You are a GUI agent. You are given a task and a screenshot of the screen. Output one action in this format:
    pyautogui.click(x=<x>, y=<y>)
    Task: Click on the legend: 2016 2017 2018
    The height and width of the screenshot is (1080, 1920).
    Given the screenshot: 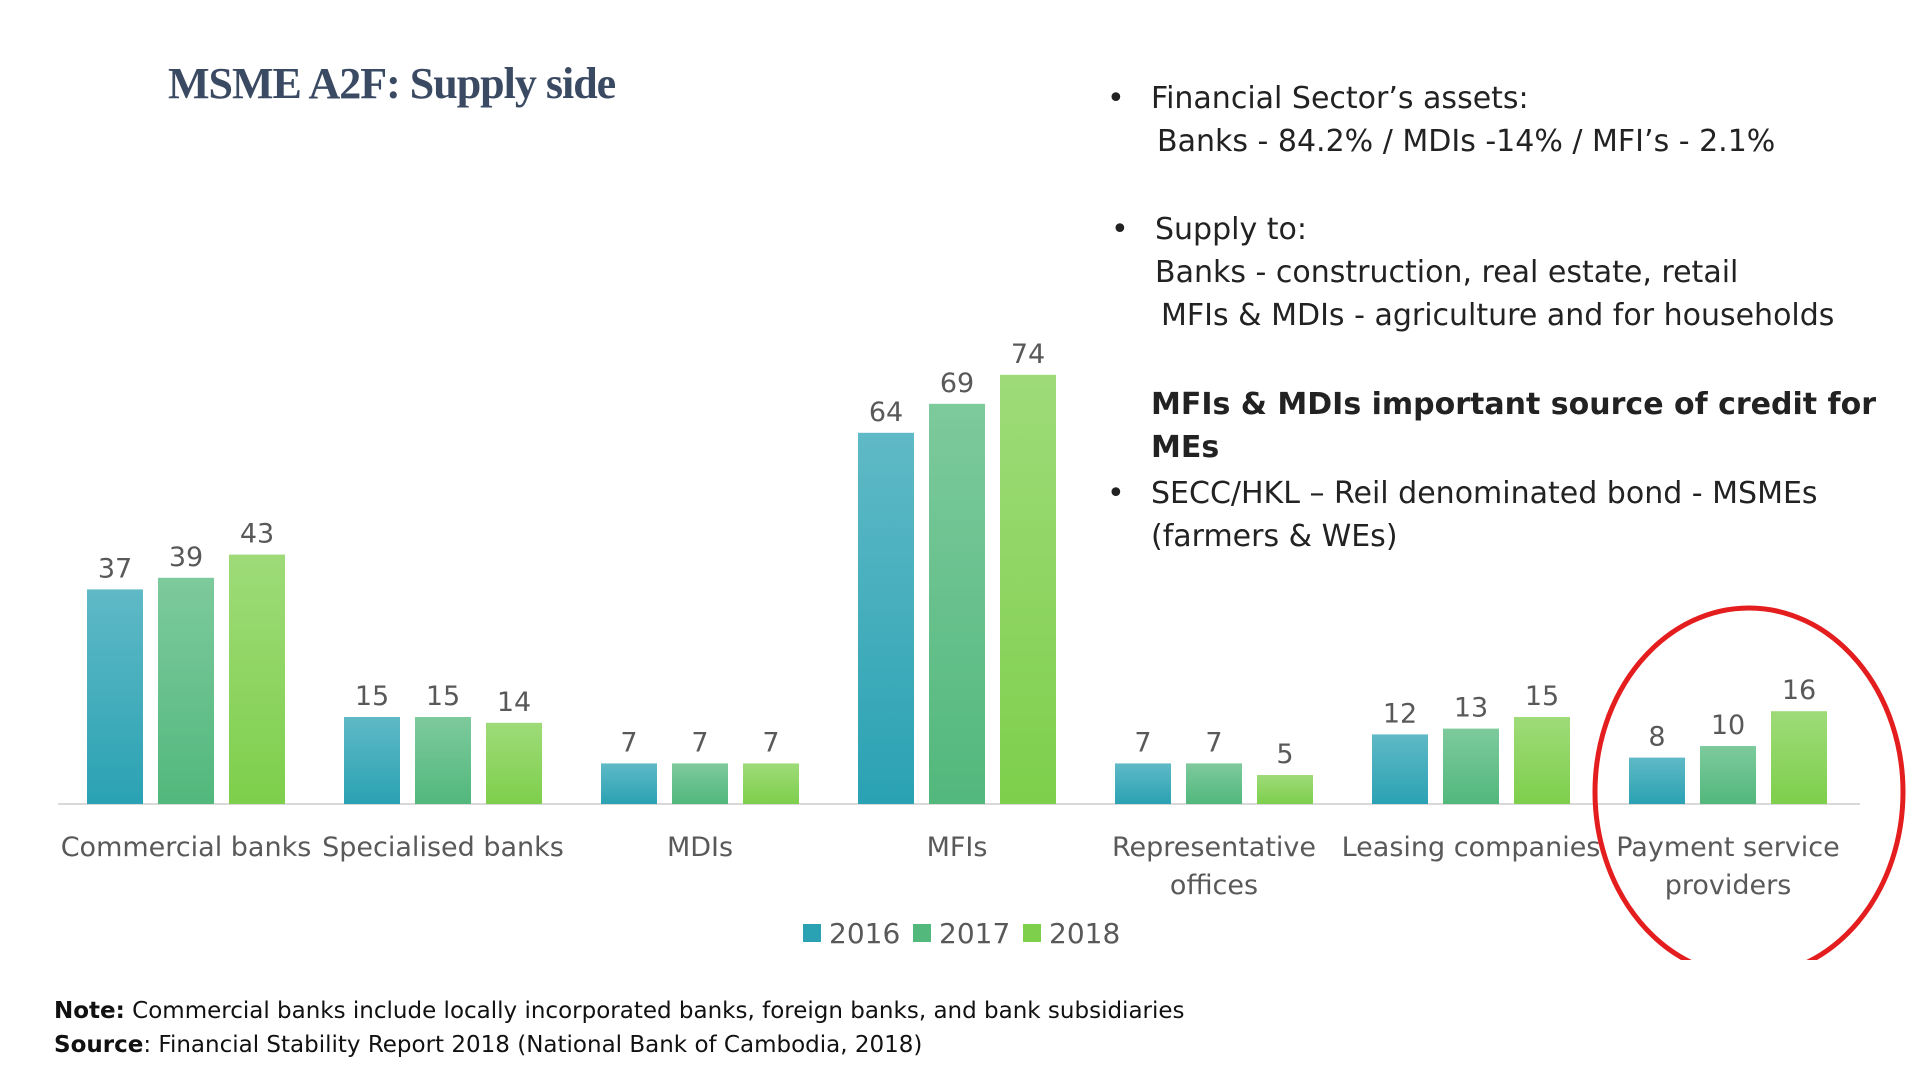 What is the action you would take?
    pyautogui.click(x=961, y=933)
    